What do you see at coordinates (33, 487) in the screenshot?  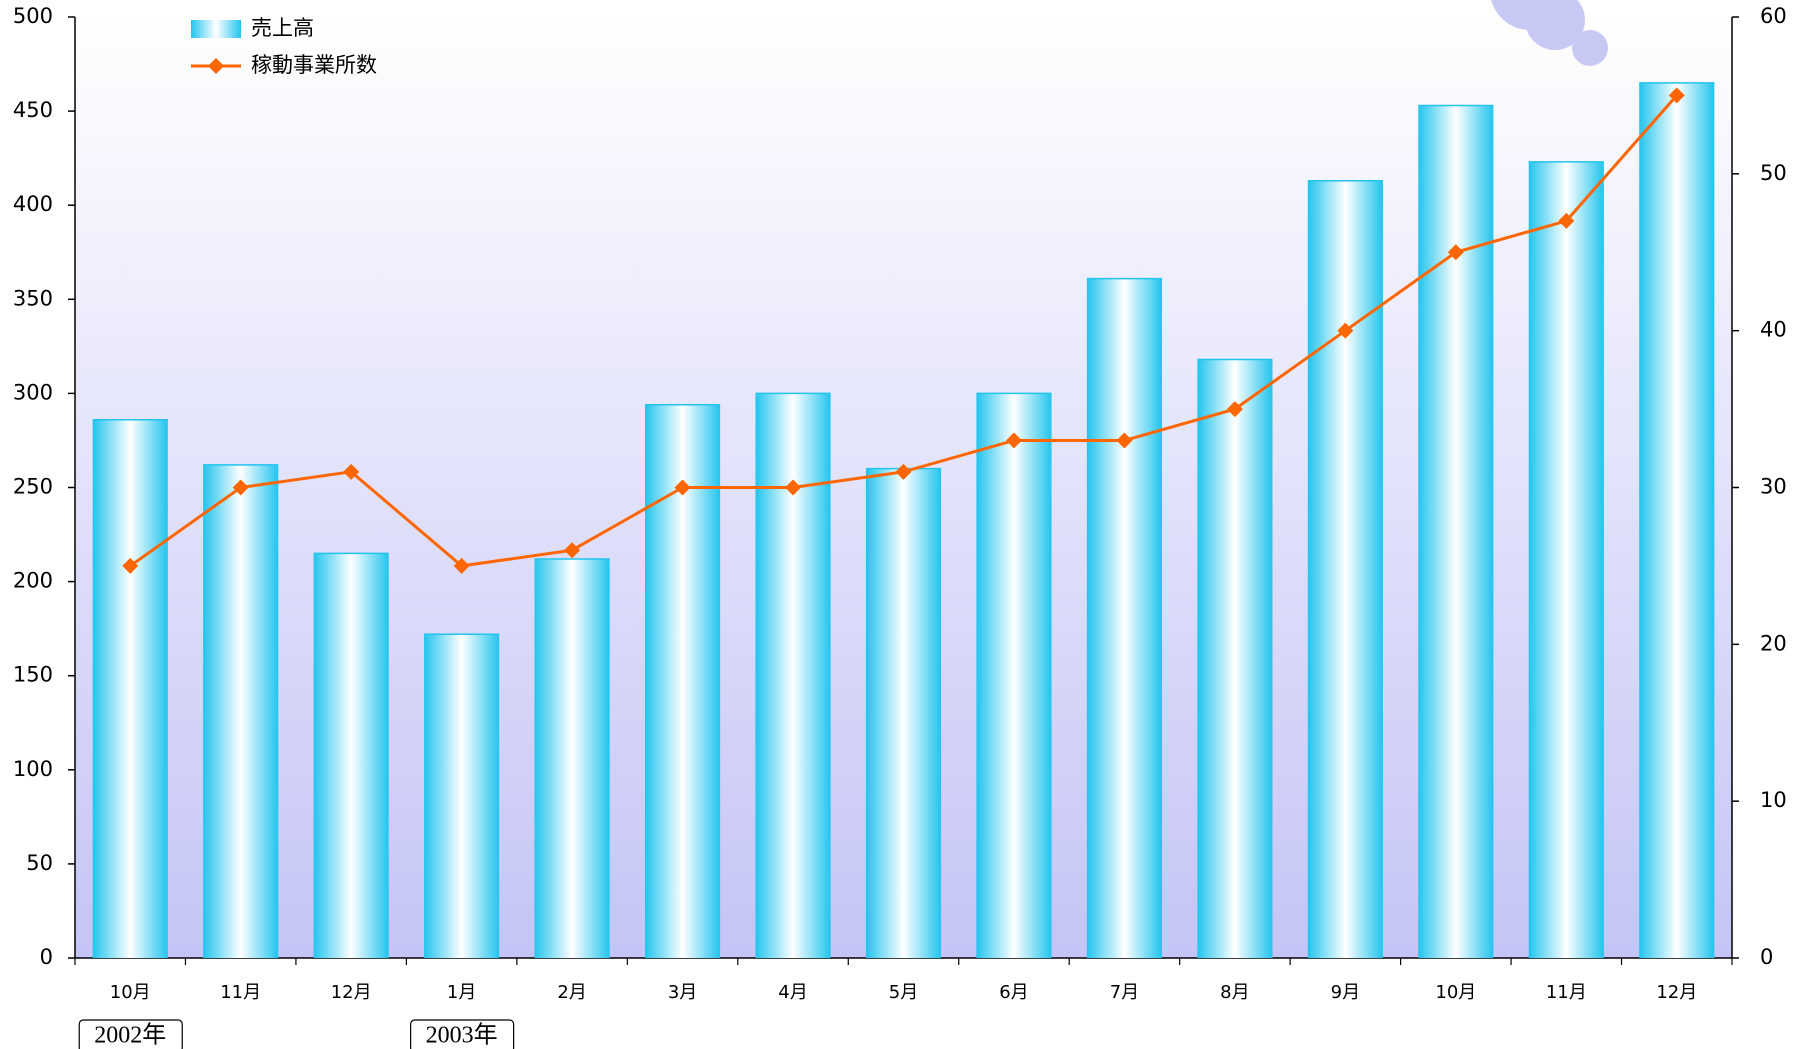 I see `y-tick-label: 250` at bounding box center [33, 487].